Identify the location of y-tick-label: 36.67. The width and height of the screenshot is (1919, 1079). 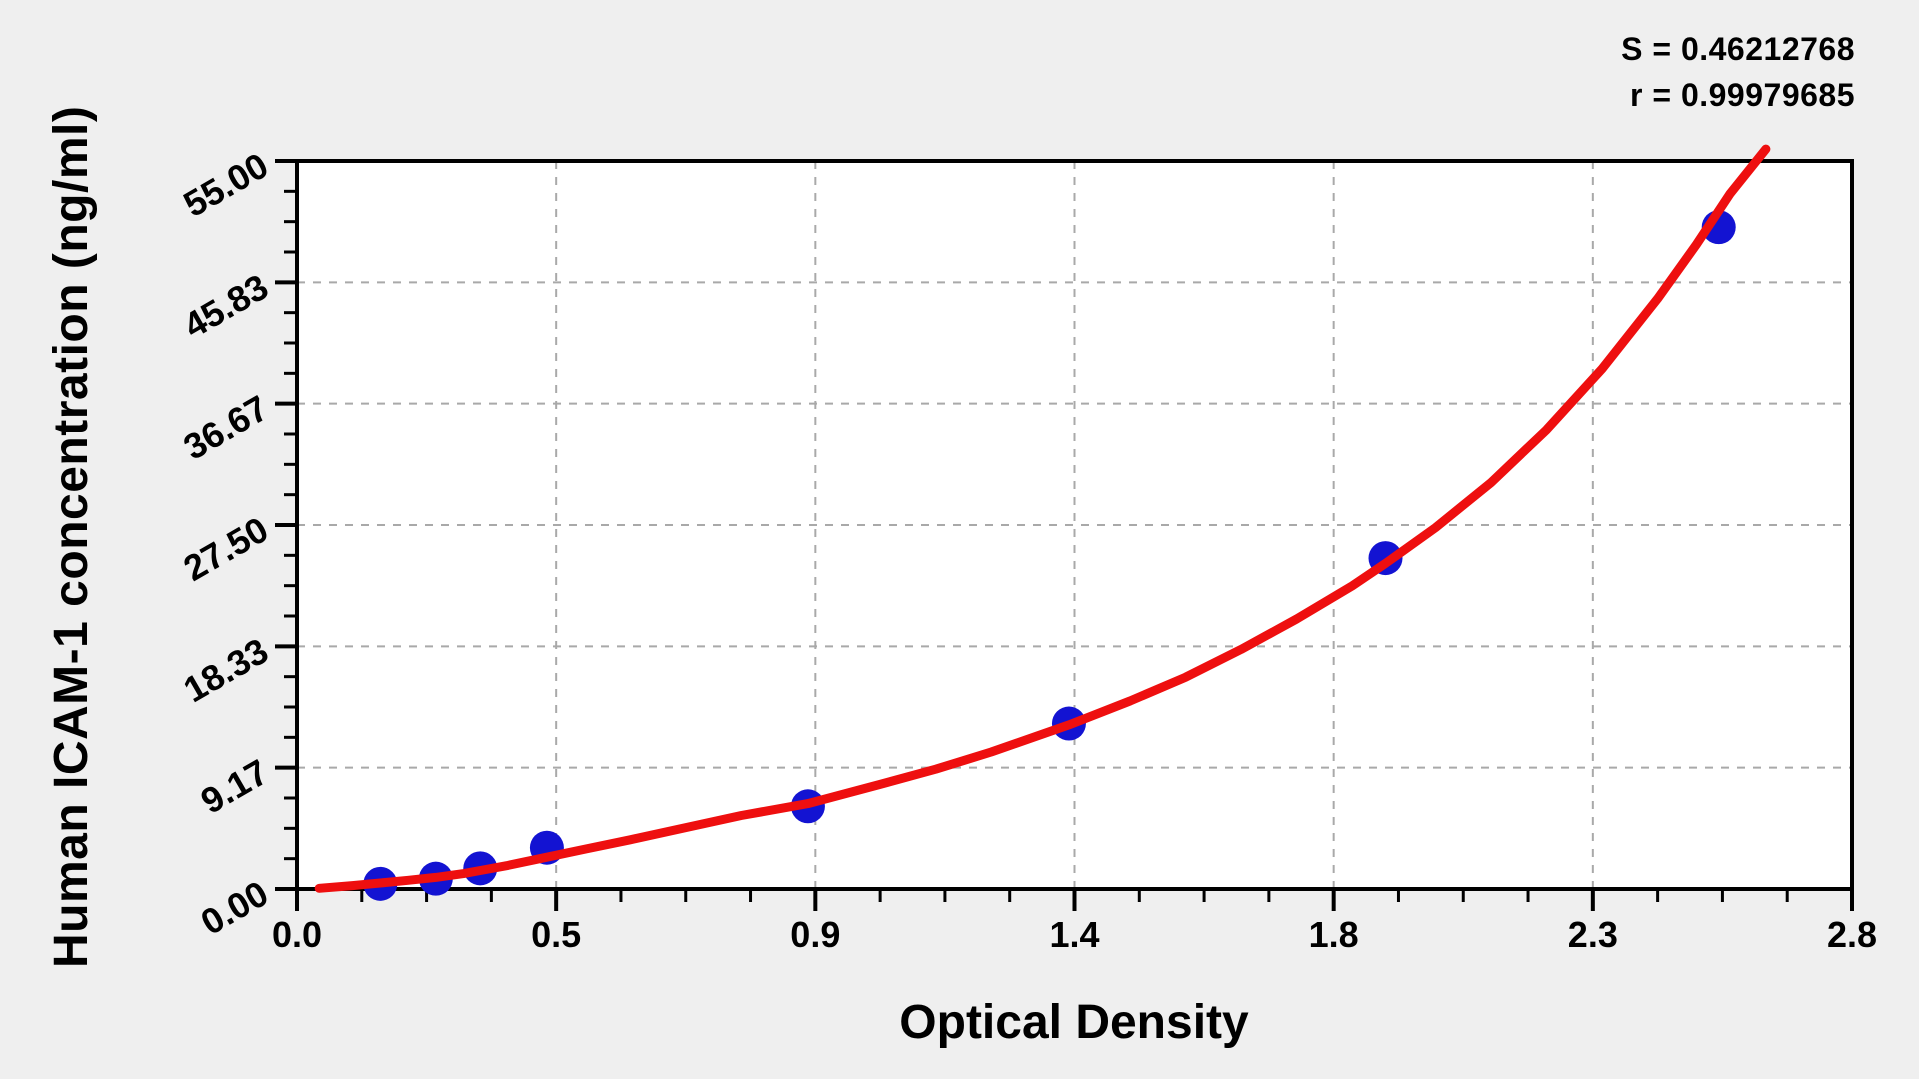
(225, 427).